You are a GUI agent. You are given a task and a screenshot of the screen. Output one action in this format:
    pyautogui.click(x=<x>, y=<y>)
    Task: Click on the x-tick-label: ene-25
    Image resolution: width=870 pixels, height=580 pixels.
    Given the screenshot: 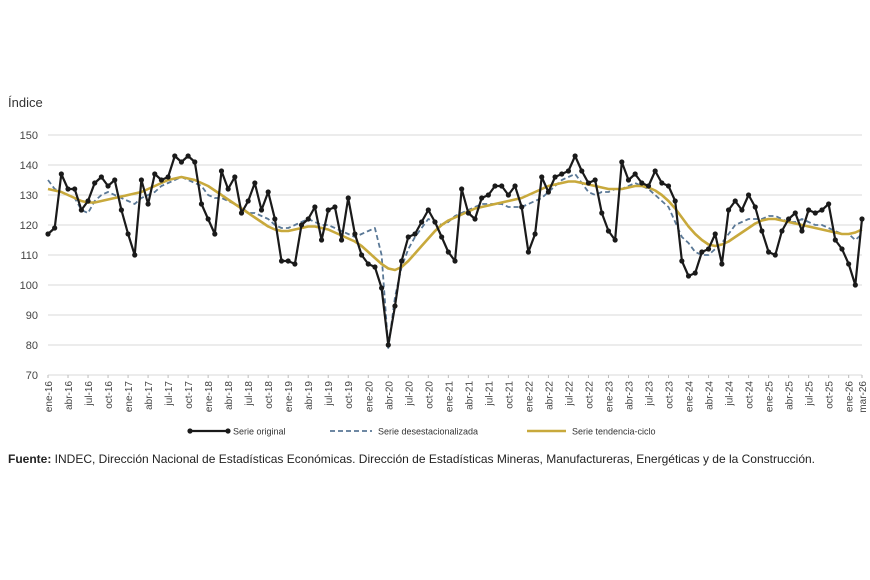 What is the action you would take?
    pyautogui.click(x=770, y=397)
    